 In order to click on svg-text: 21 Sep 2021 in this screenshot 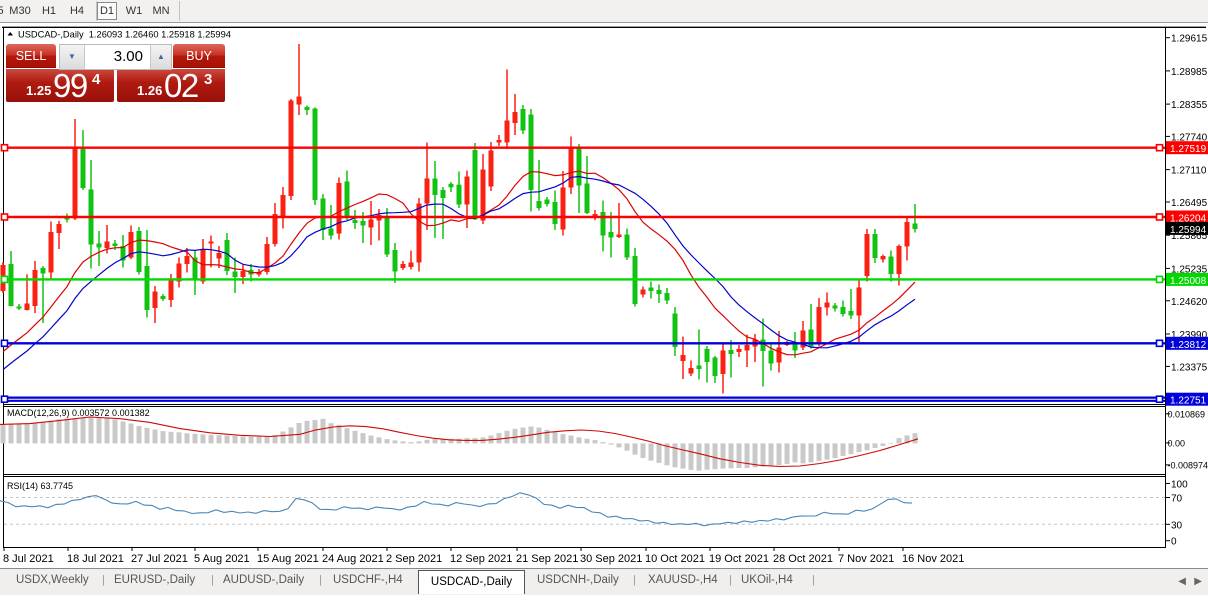, I will do `click(547, 559)`.